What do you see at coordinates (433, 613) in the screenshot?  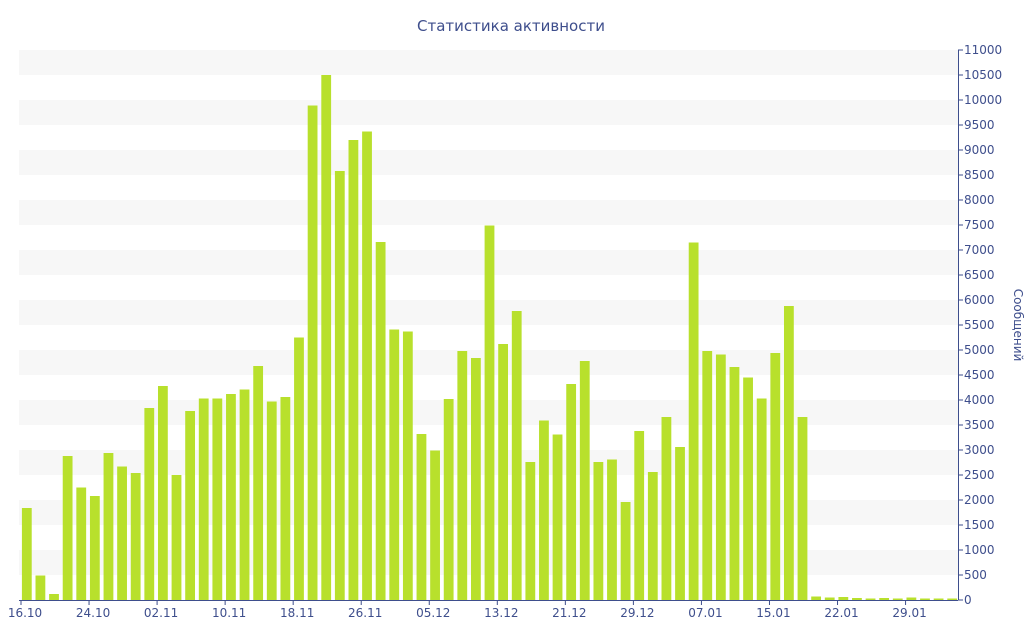 I see `x-tick-label: 05.12` at bounding box center [433, 613].